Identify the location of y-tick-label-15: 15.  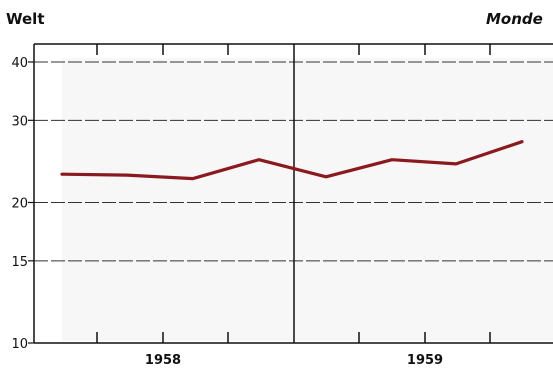
(19, 262).